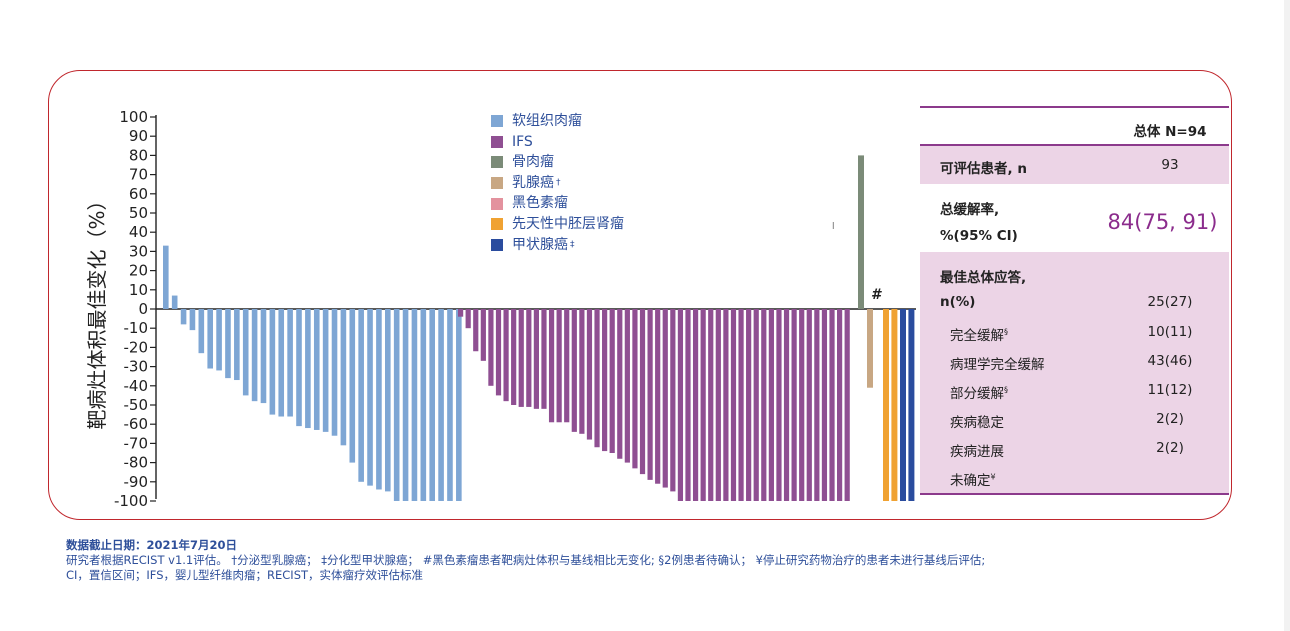  What do you see at coordinates (572, 244) in the screenshot?
I see `legend-footnote-mark: ‡` at bounding box center [572, 244].